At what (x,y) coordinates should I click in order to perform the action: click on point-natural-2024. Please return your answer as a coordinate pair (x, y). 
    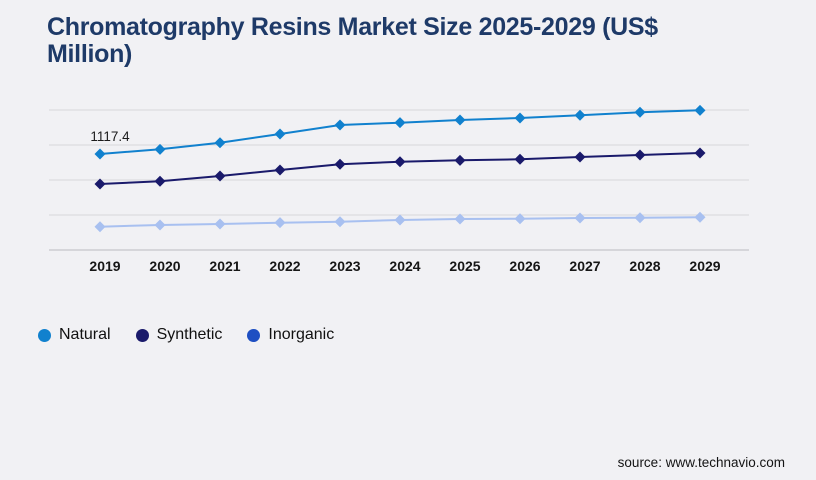
    Looking at the image, I should click on (400, 123).